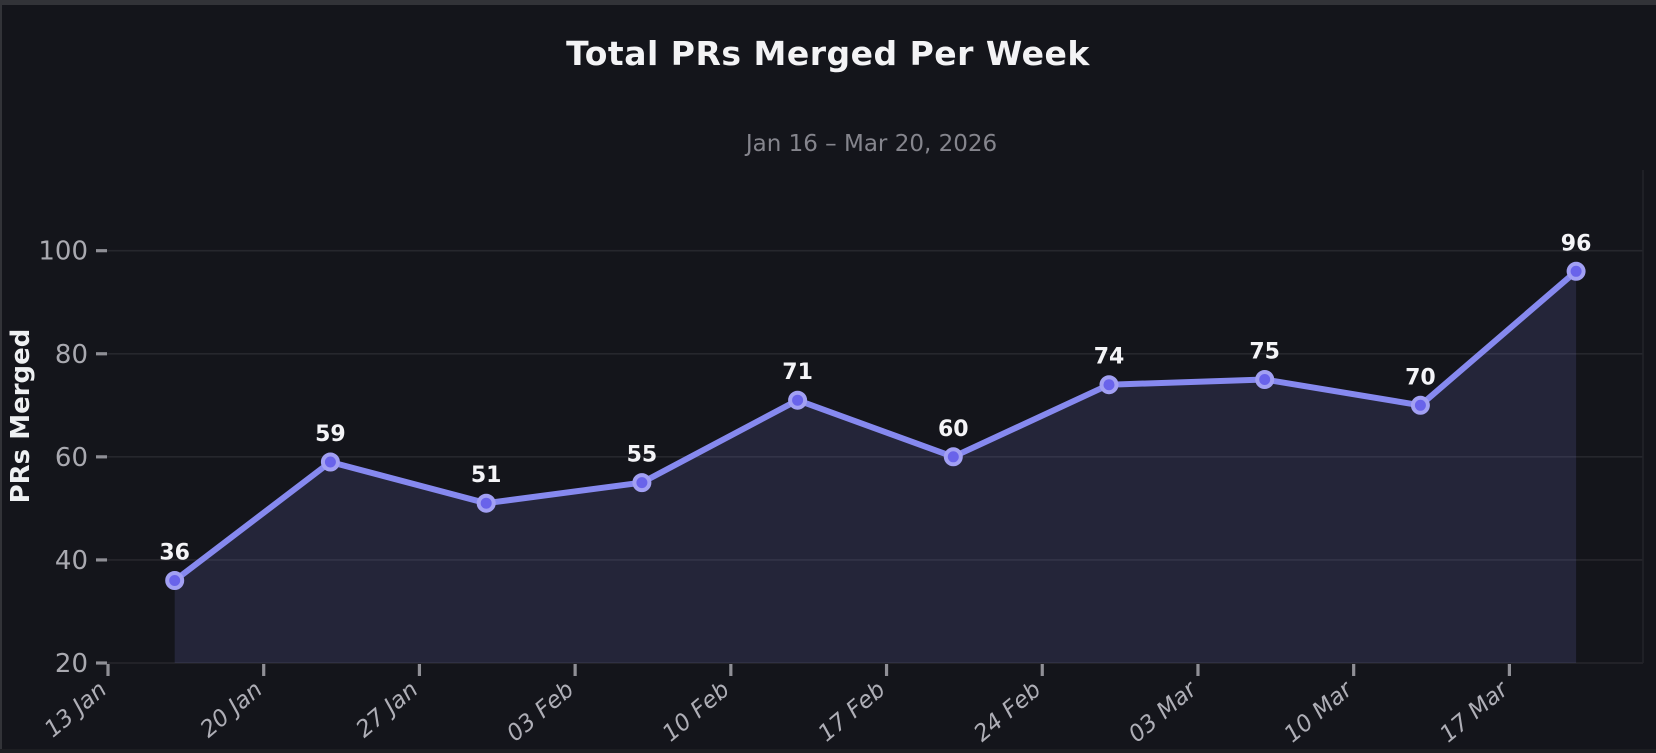  Describe the element at coordinates (696, 712) in the screenshot. I see `x-tick-label: 10 Feb` at that location.